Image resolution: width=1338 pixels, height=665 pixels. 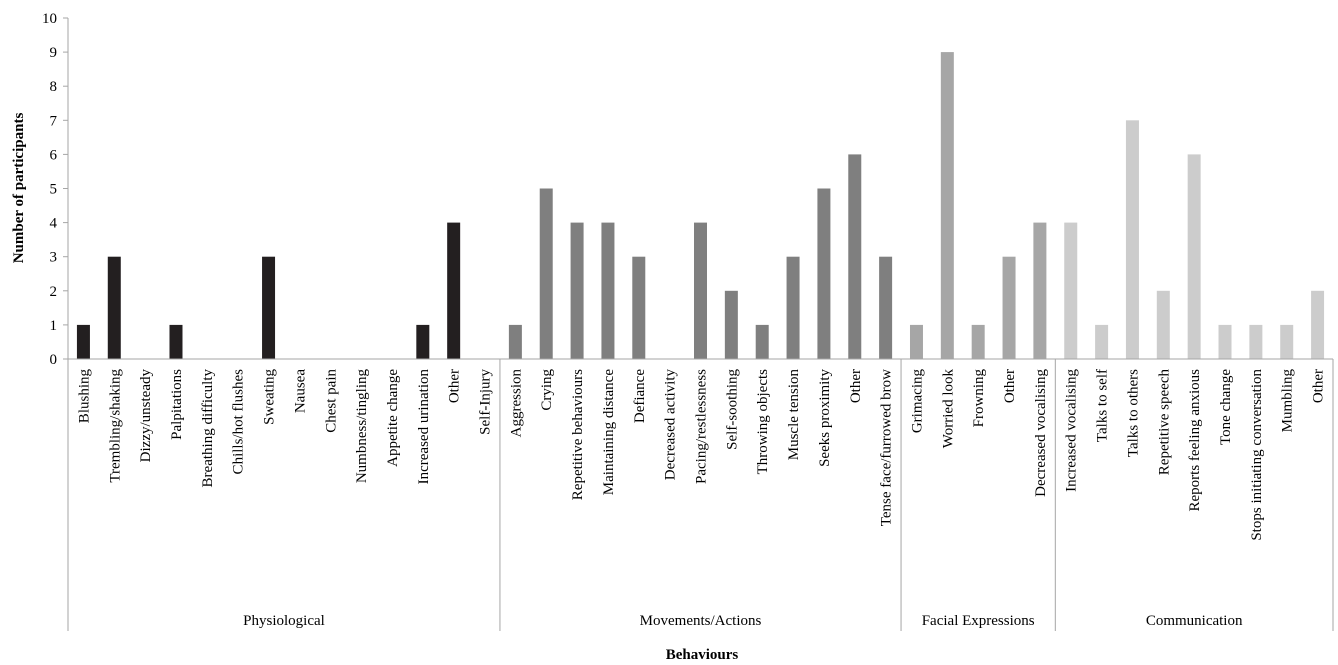 I want to click on bar-physiological-other, so click(x=454, y=290).